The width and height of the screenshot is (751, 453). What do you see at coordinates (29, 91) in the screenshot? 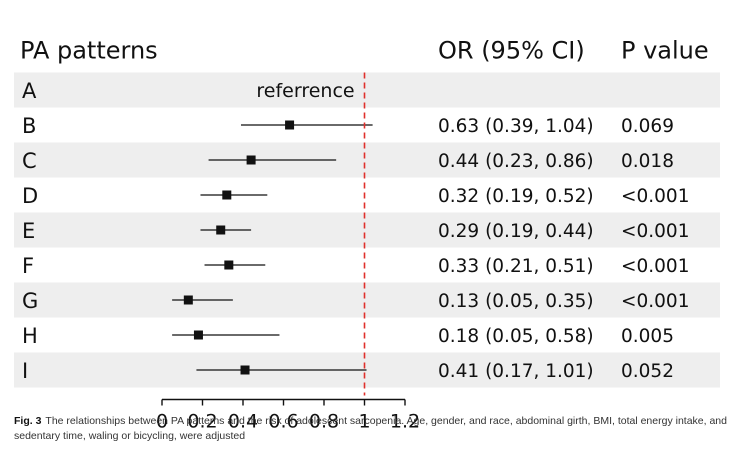
I see `row-label-group-a: A` at bounding box center [29, 91].